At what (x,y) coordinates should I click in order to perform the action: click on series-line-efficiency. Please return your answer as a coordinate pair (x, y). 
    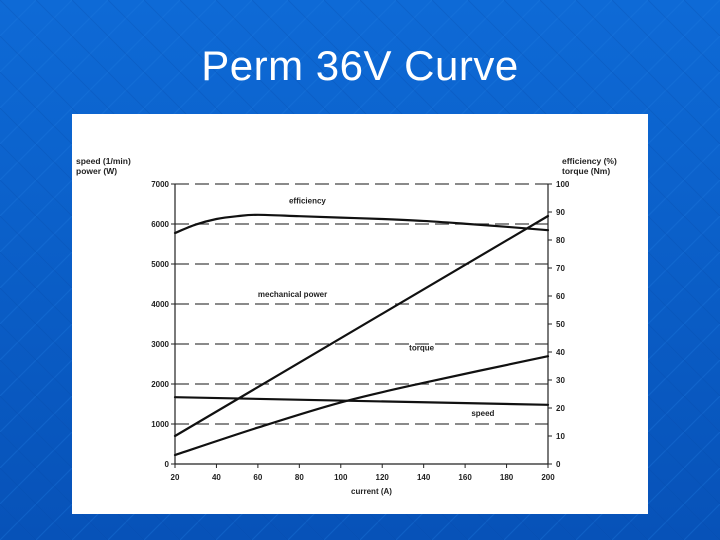
    Looking at the image, I should click on (361, 224).